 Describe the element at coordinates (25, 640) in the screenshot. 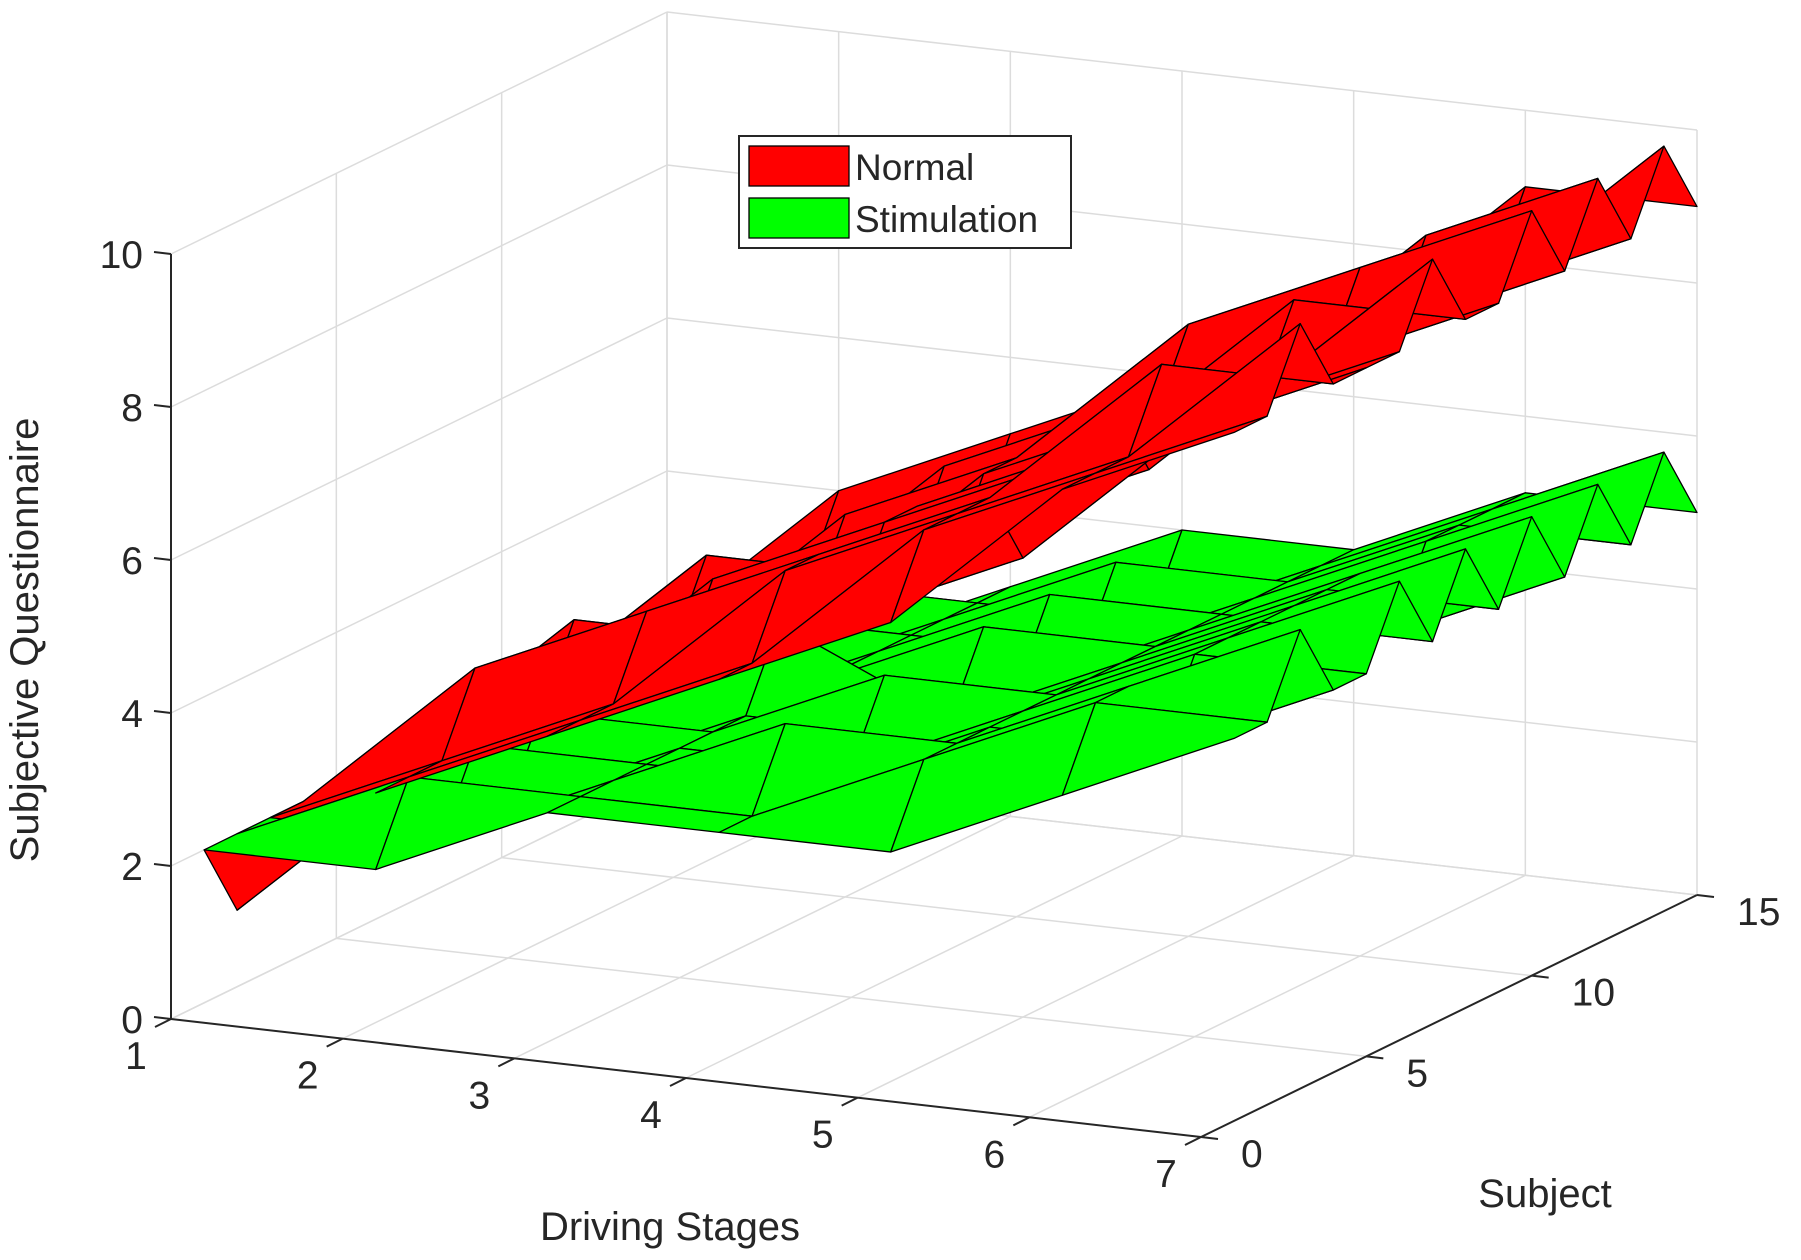

I see `z-axis-label: Subjective Questionnaire` at that location.